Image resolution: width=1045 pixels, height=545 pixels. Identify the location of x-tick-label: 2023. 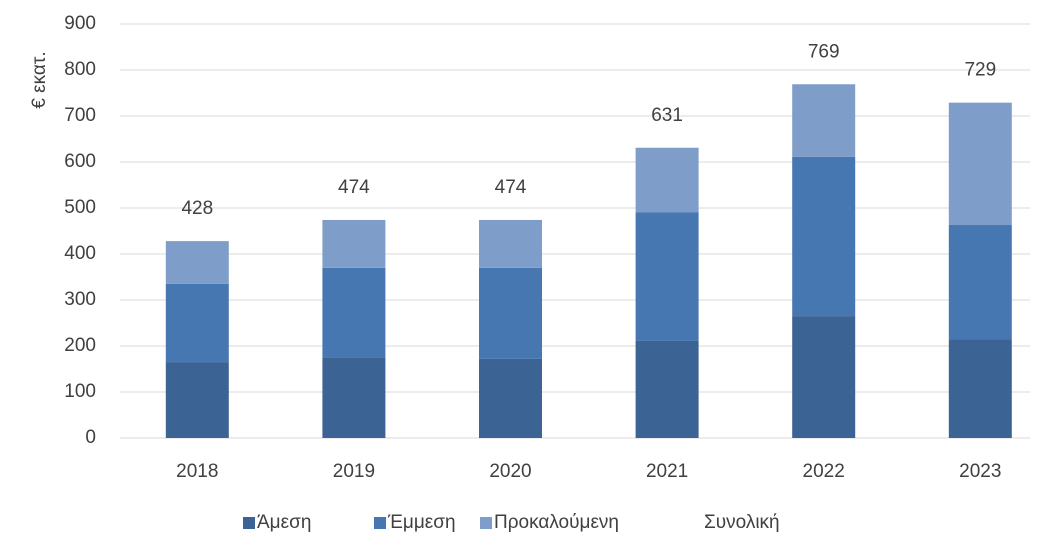
(980, 471).